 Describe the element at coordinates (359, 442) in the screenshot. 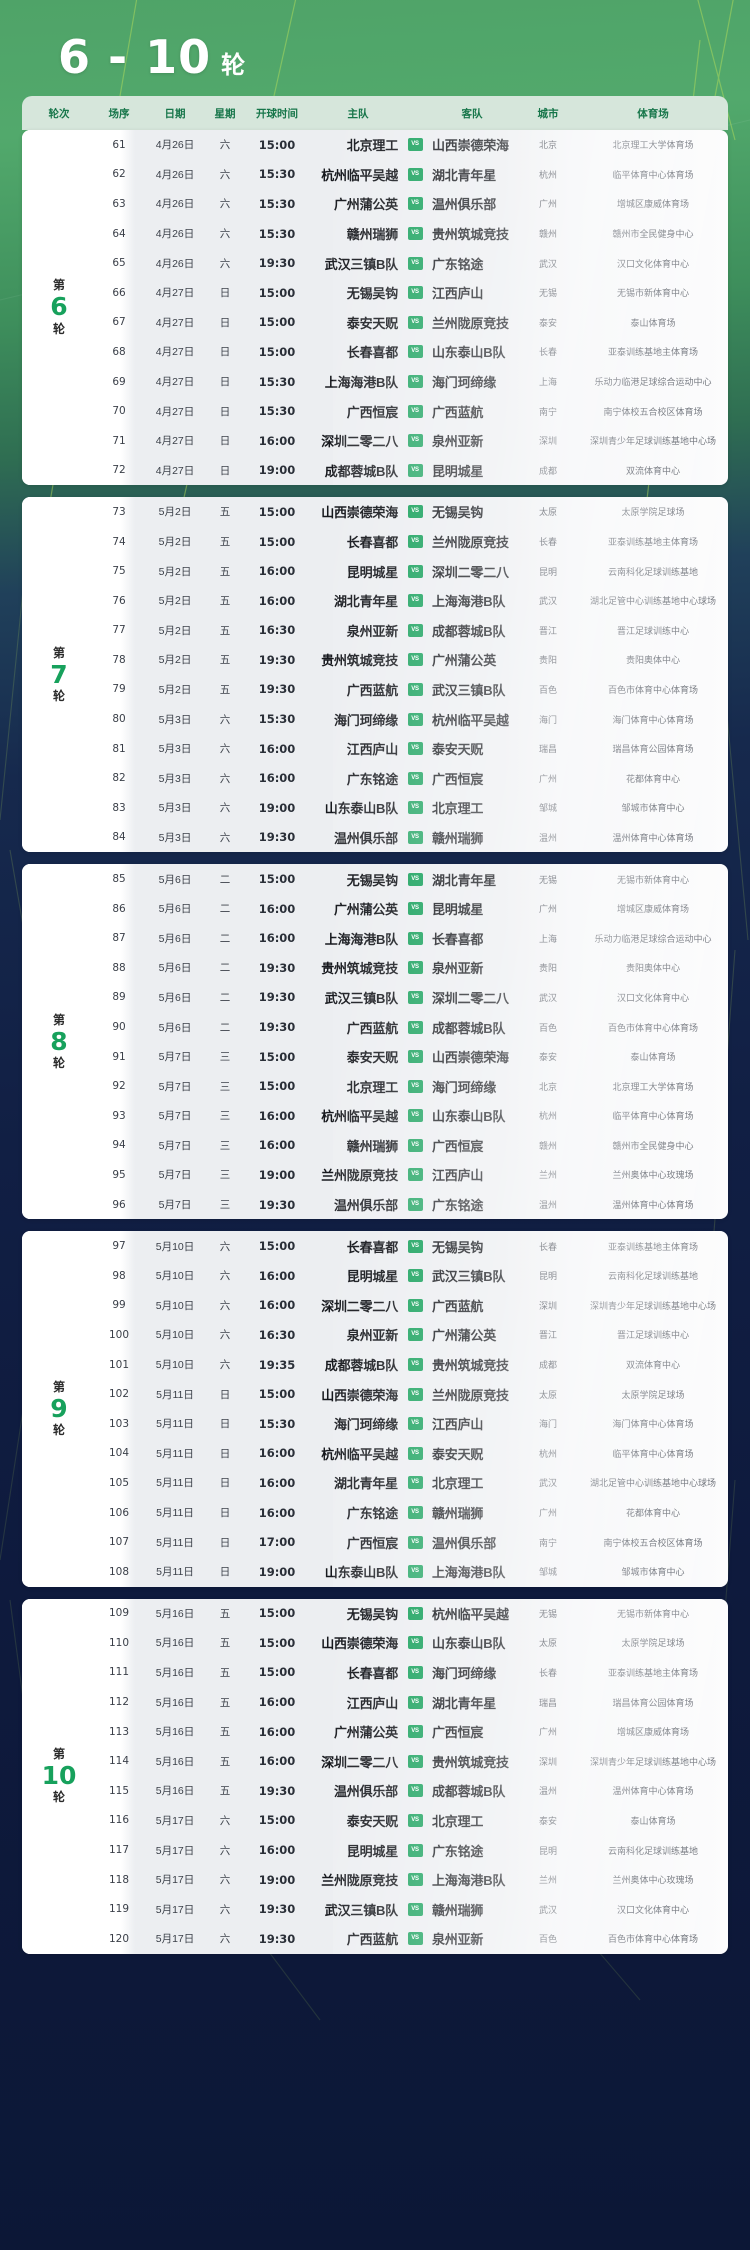

I see `cell-home-team: 深圳二零二八` at that location.